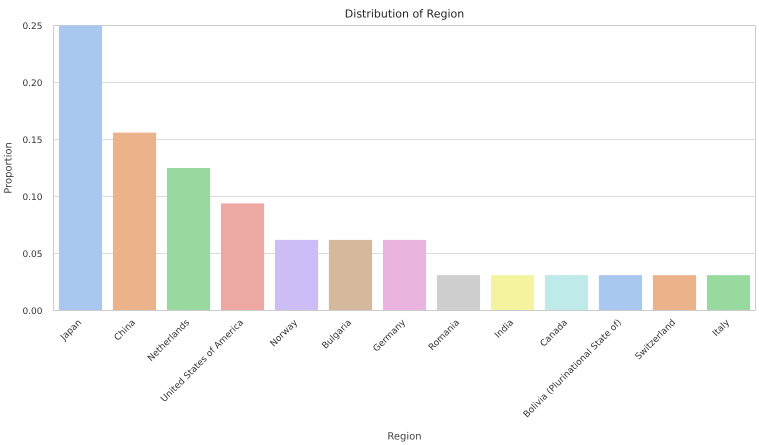  I want to click on y-tick-label: 0.25, so click(32, 27).